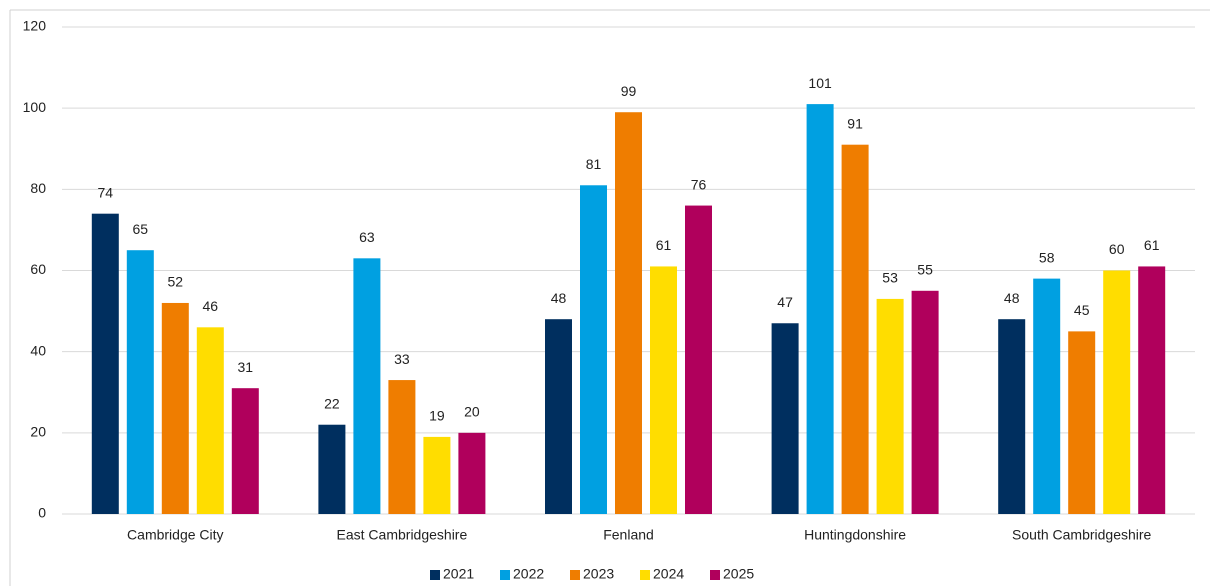 The height and width of the screenshot is (586, 1210). Describe the element at coordinates (629, 91) in the screenshot. I see `data-label: 99` at that location.